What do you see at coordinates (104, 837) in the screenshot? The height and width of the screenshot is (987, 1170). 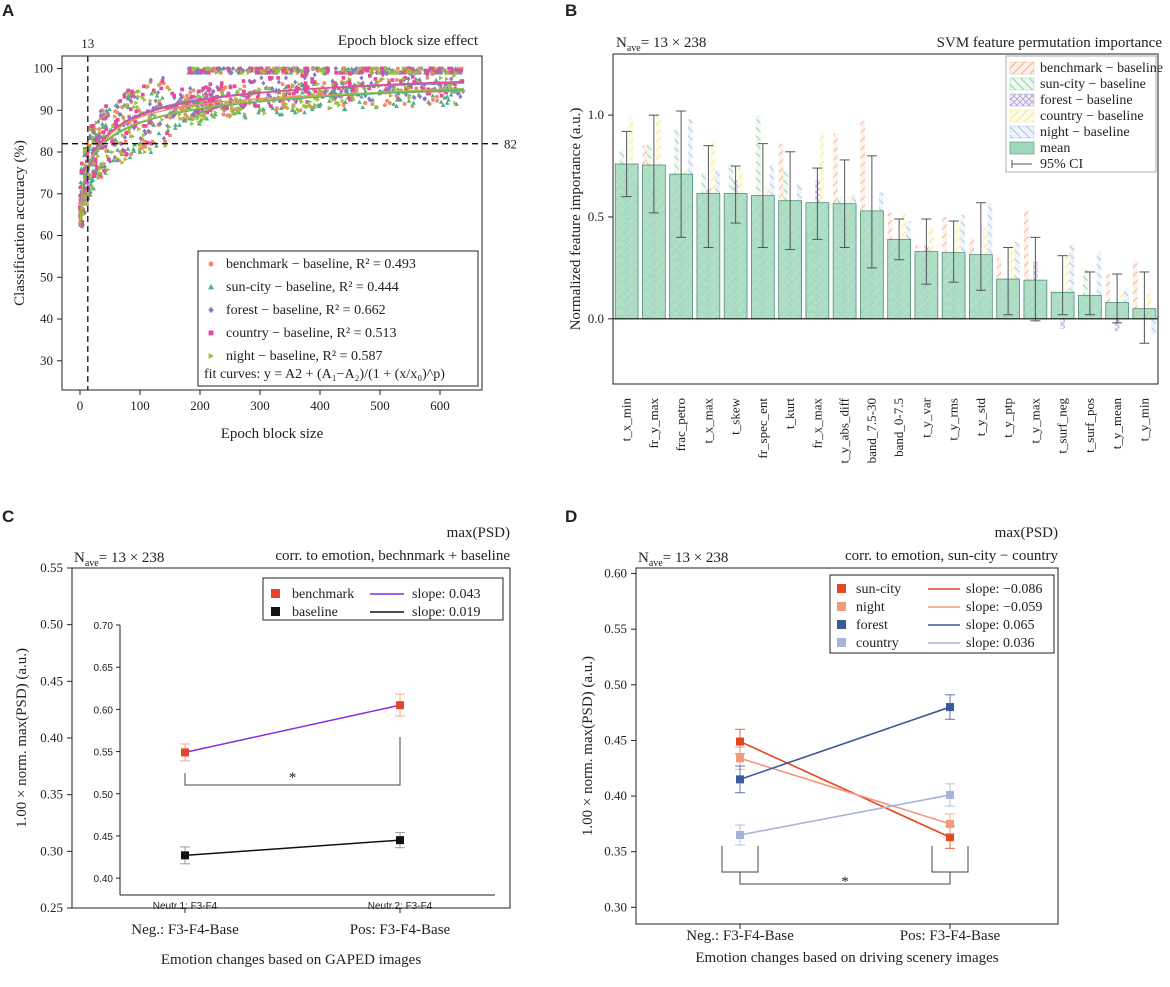 I see `inset-y-tick-label: 0.45` at bounding box center [104, 837].